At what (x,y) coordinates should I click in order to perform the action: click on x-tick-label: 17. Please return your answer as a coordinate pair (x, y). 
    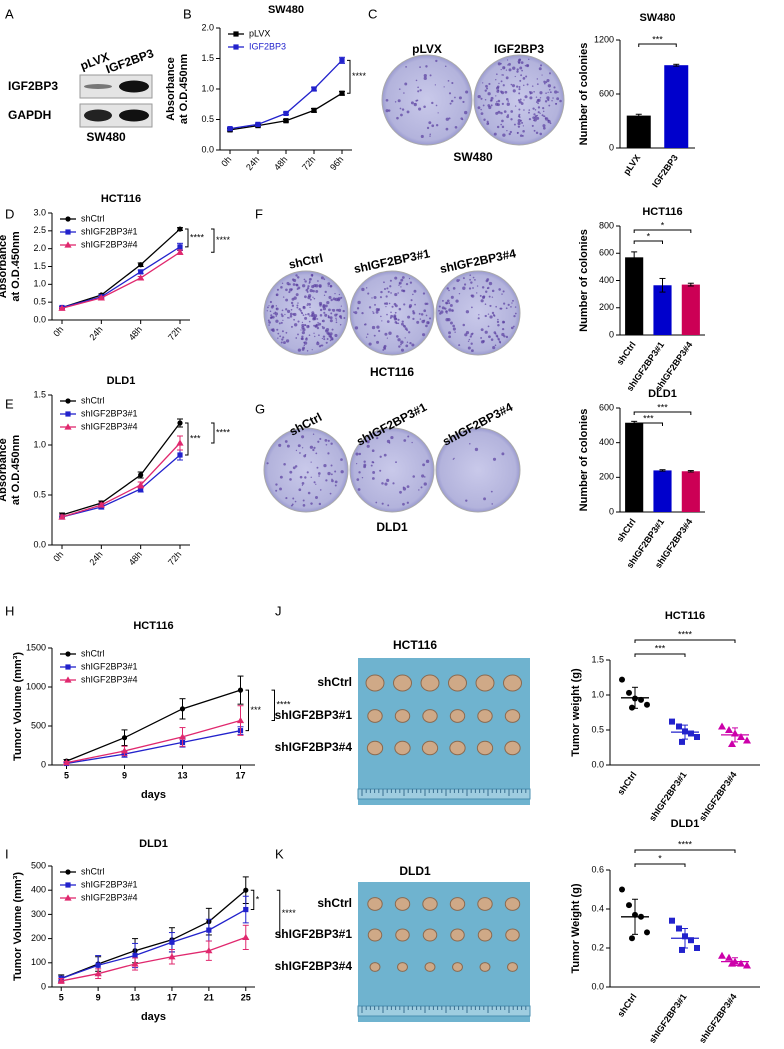
    Looking at the image, I should click on (172, 997).